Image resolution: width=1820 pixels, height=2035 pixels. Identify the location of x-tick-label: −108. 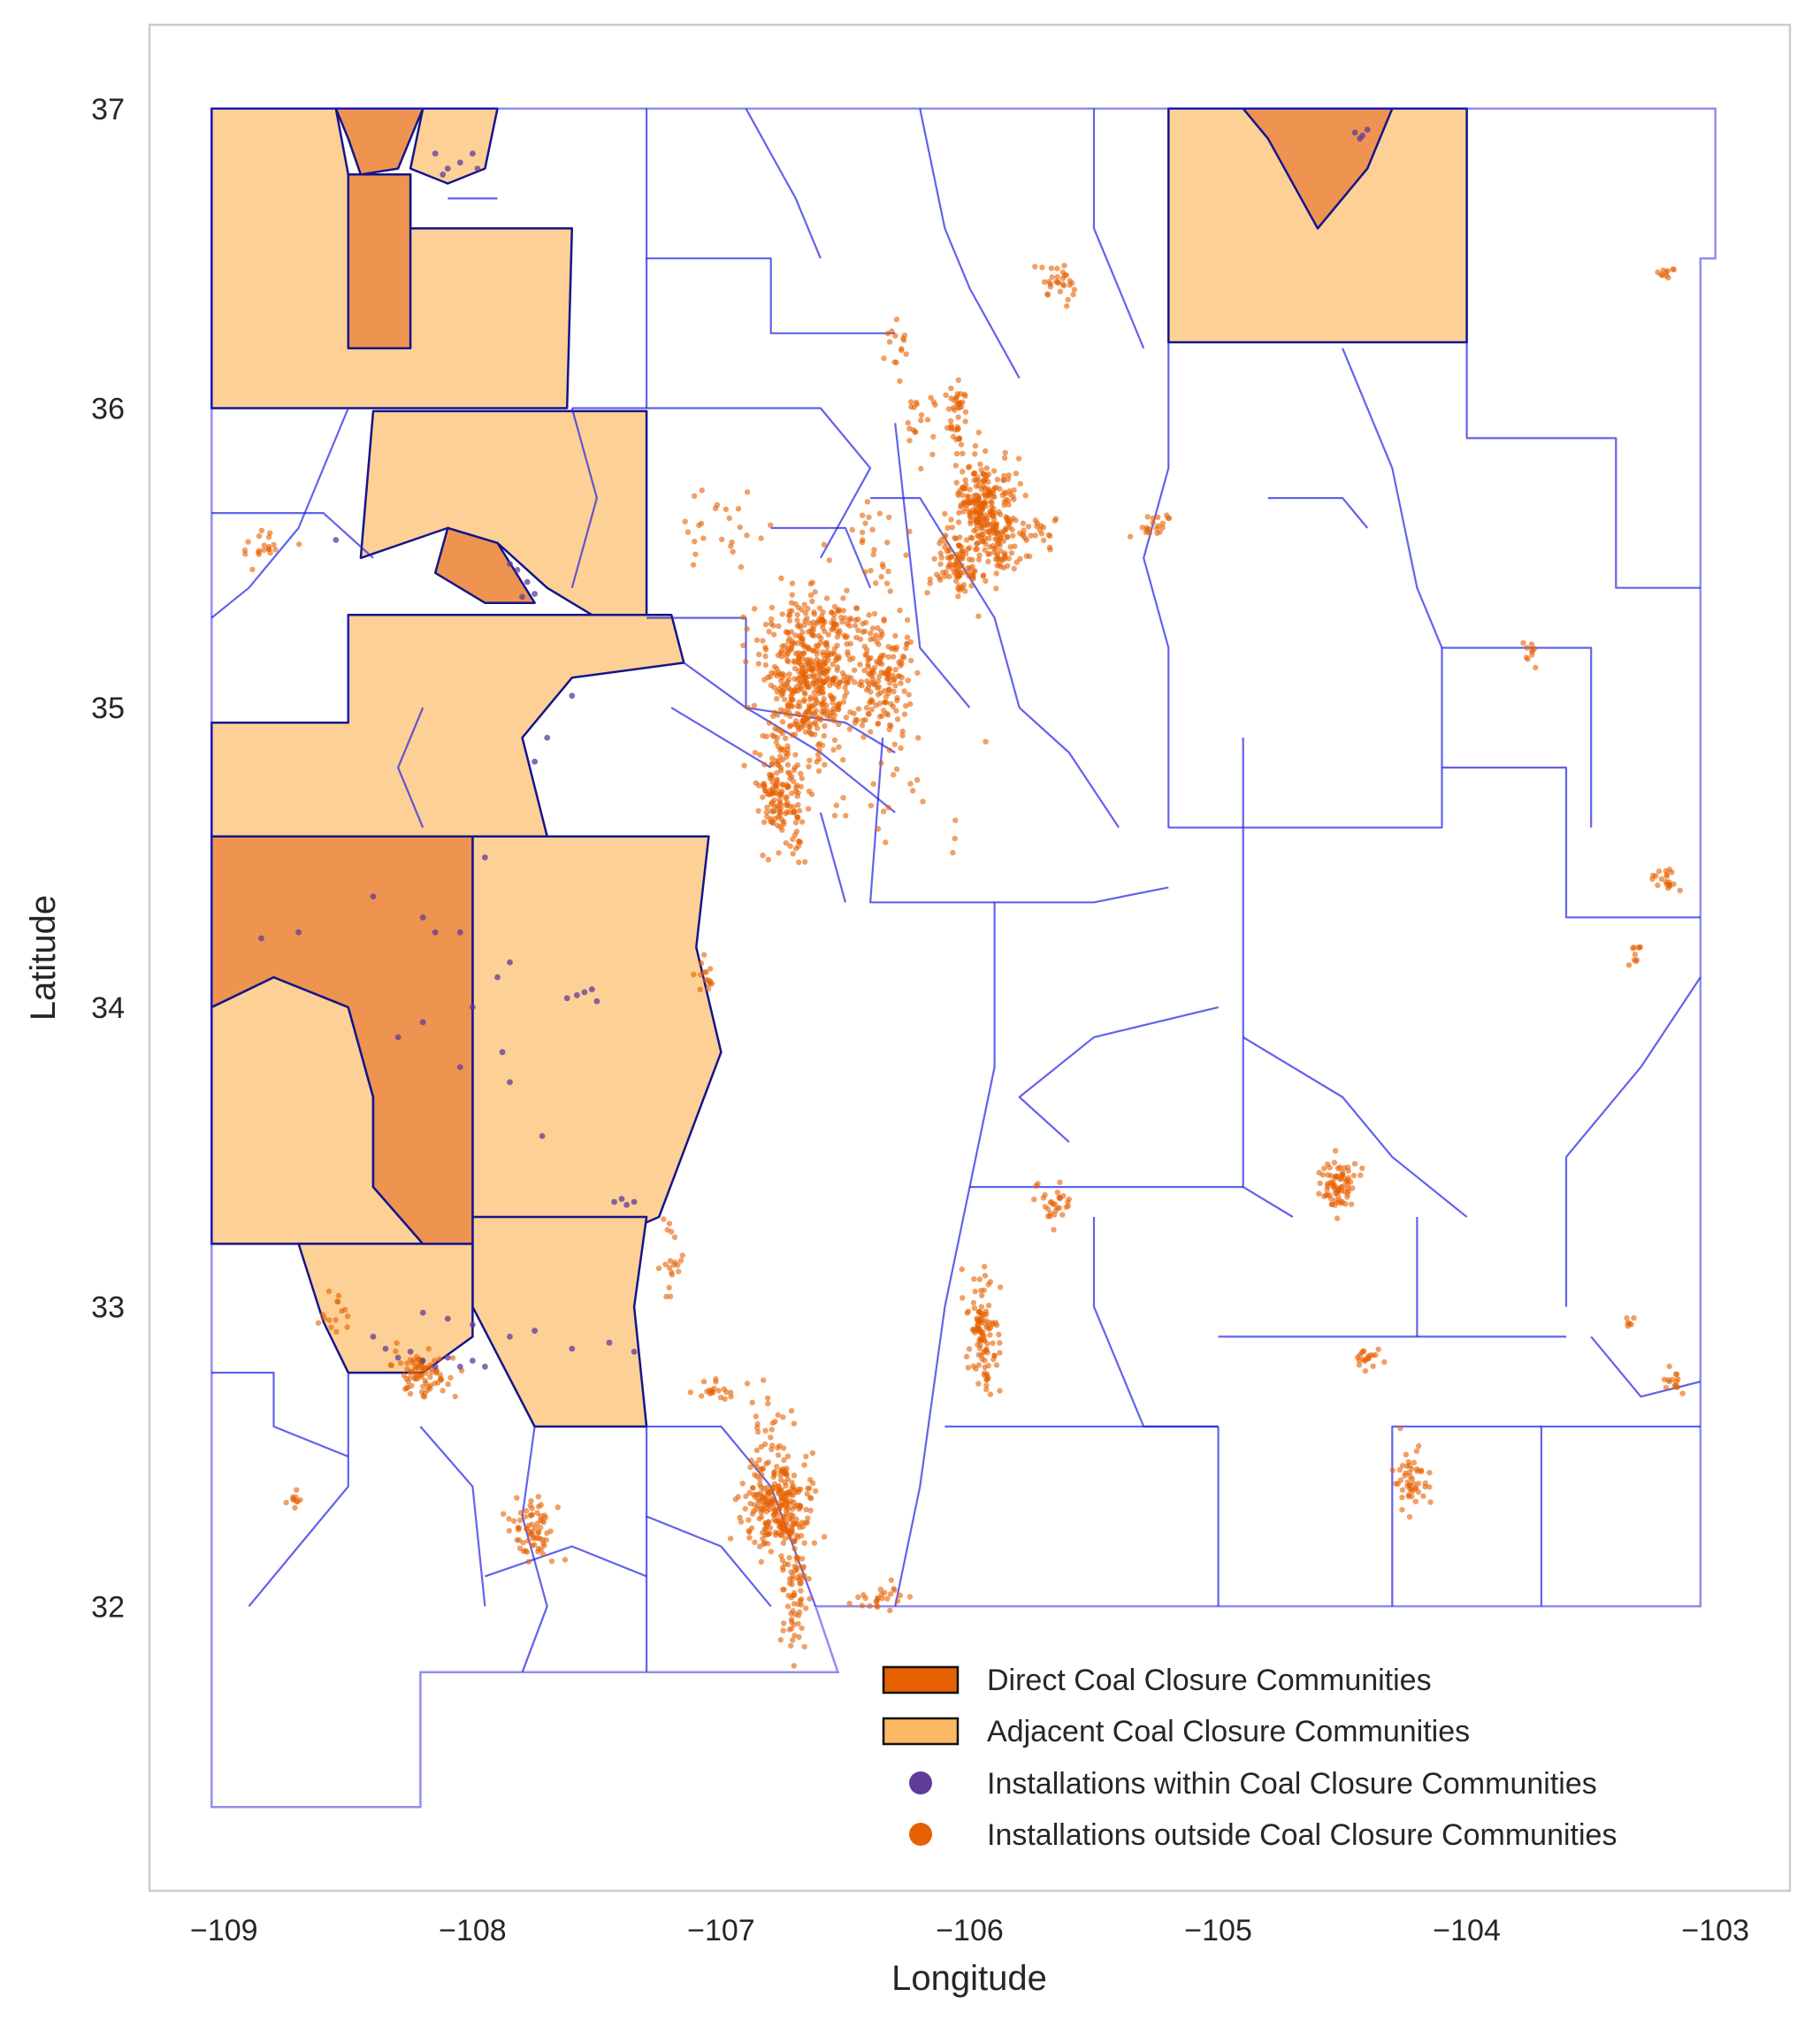
(473, 1930).